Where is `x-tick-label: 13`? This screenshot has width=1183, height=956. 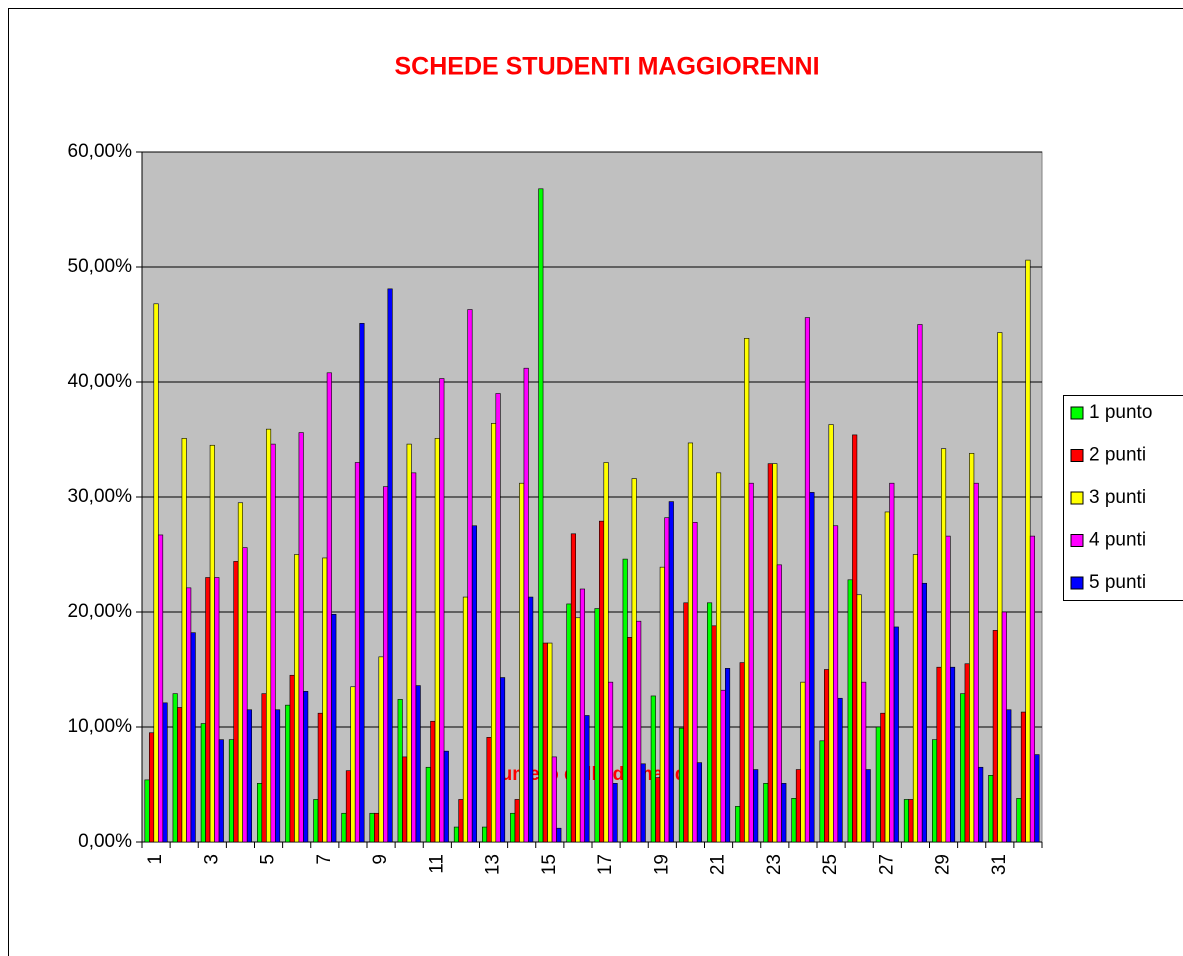 x-tick-label: 13 is located at coordinates (493, 864).